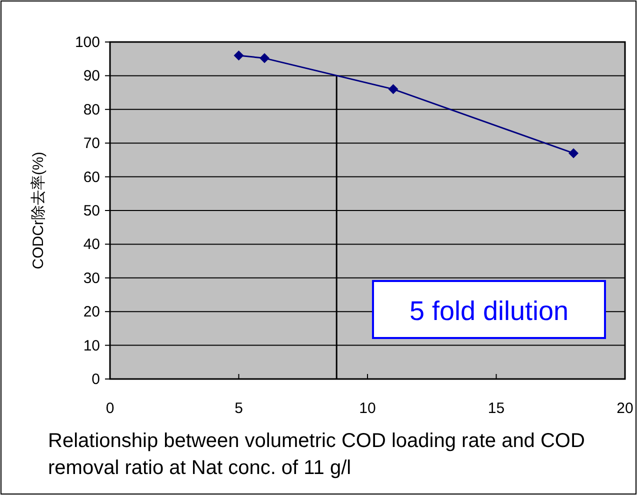 The image size is (637, 495). Describe the element at coordinates (91, 109) in the screenshot. I see `y-tick-label: 80` at that location.